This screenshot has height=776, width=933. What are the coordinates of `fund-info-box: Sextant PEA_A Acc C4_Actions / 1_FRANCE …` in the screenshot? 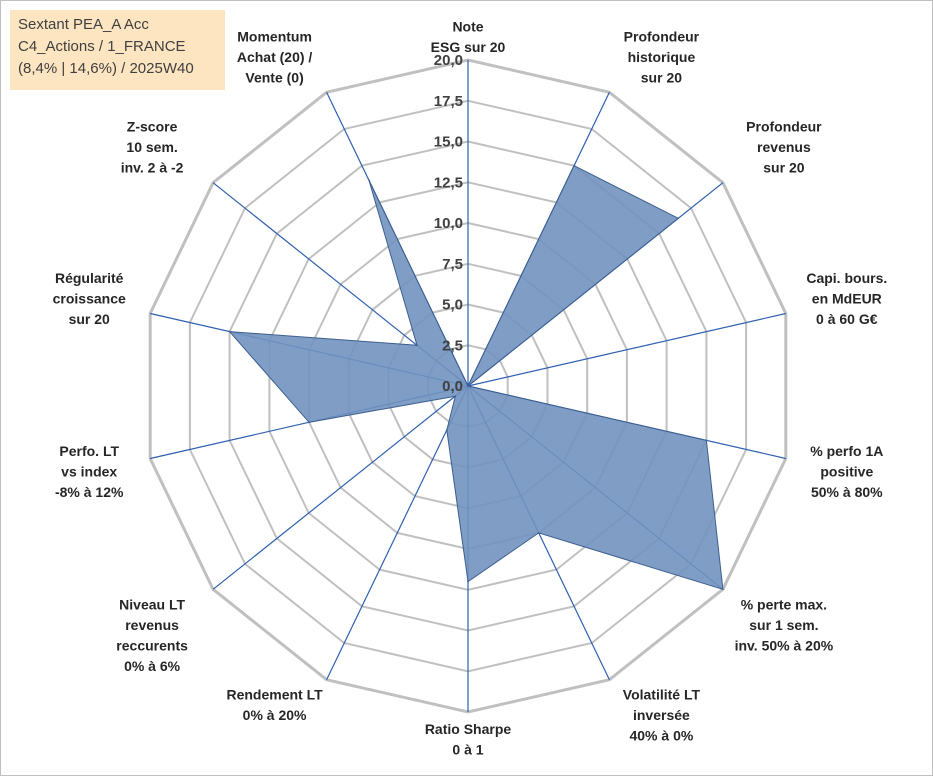 It's located at (117, 50).